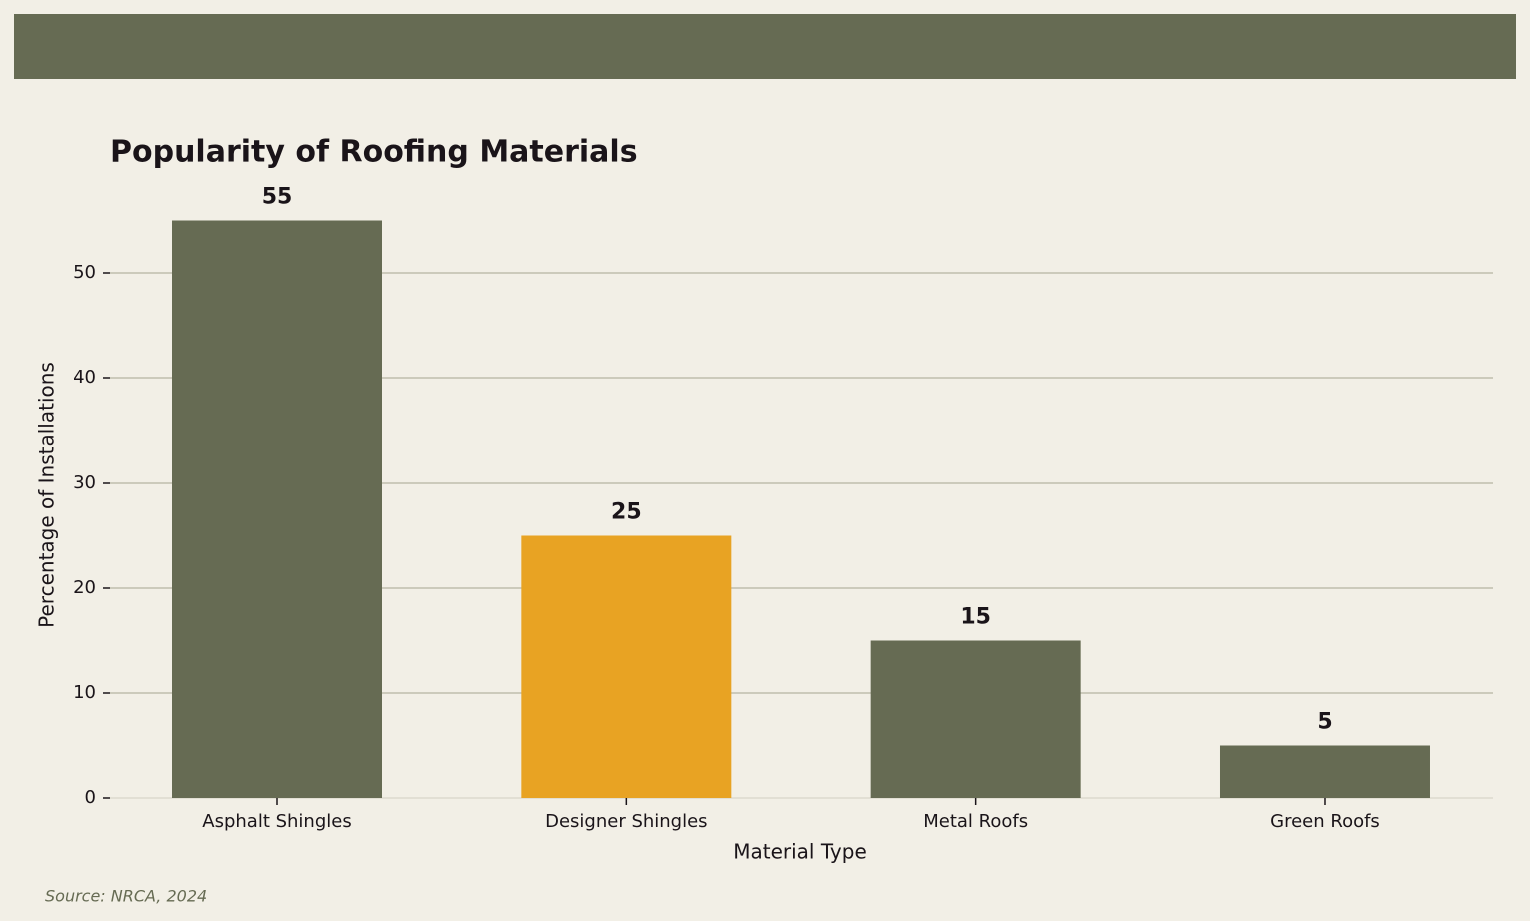 The image size is (1530, 921). Describe the element at coordinates (84, 272) in the screenshot. I see `y-tick-label: 50` at that location.